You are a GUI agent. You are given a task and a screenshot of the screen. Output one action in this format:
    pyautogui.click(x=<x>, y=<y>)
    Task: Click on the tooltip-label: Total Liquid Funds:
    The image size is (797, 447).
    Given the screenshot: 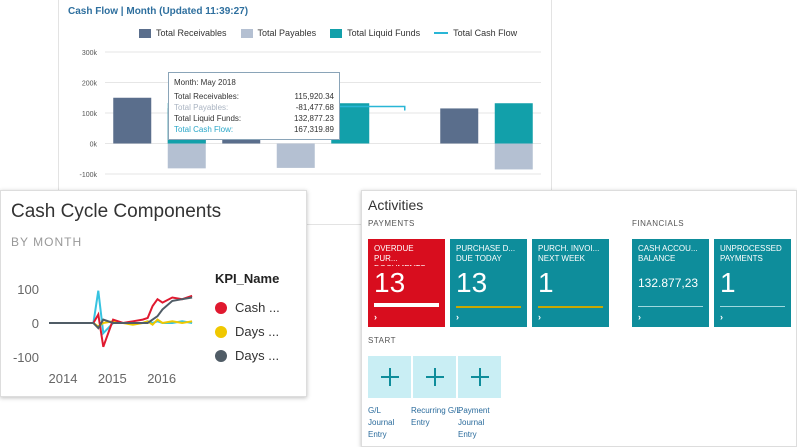 What is the action you would take?
    pyautogui.click(x=208, y=118)
    